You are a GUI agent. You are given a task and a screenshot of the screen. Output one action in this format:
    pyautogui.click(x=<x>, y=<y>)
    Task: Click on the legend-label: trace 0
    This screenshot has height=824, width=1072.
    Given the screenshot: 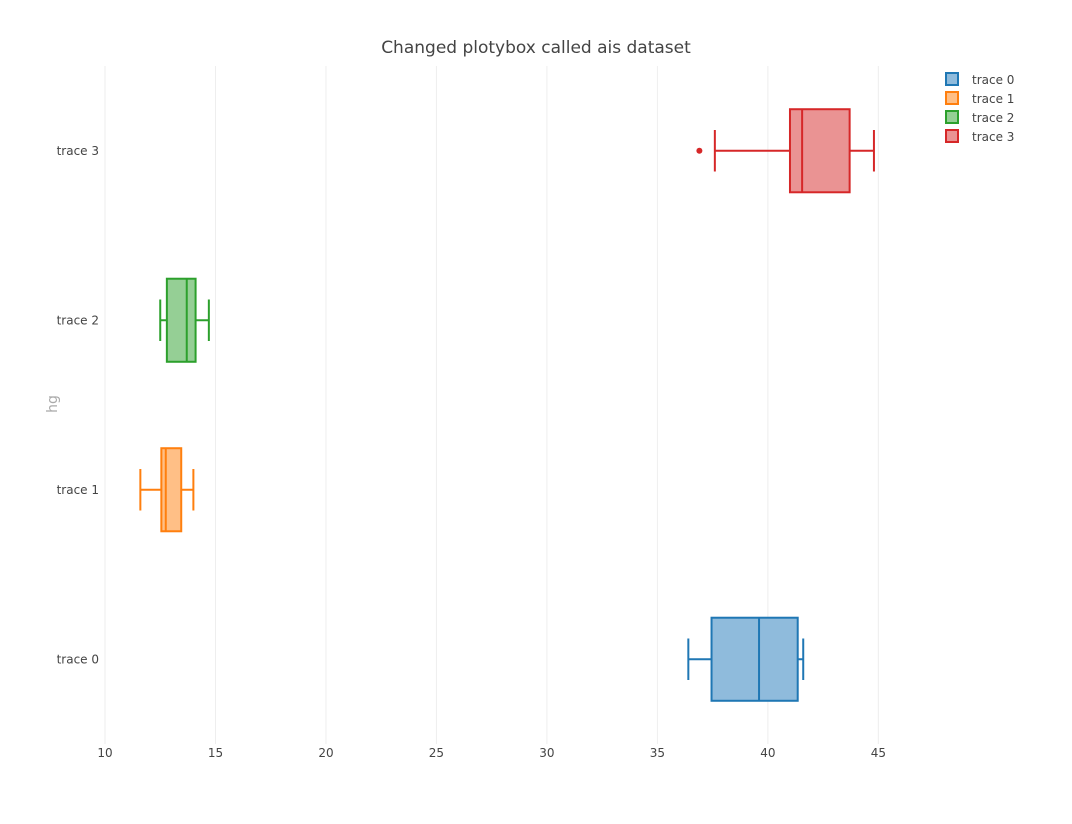 What is the action you would take?
    pyautogui.click(x=993, y=80)
    